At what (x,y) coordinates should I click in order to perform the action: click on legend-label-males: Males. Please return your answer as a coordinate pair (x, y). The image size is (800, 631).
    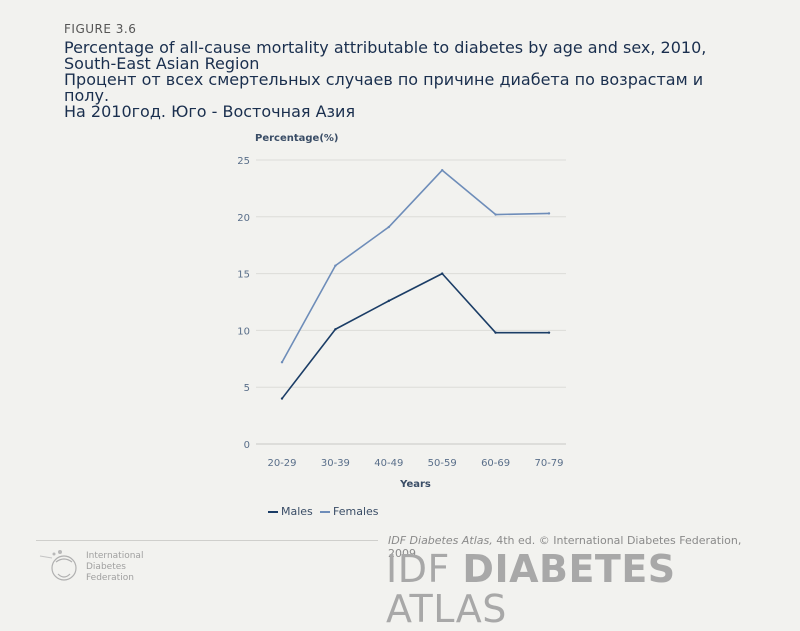
    Looking at the image, I should click on (297, 511).